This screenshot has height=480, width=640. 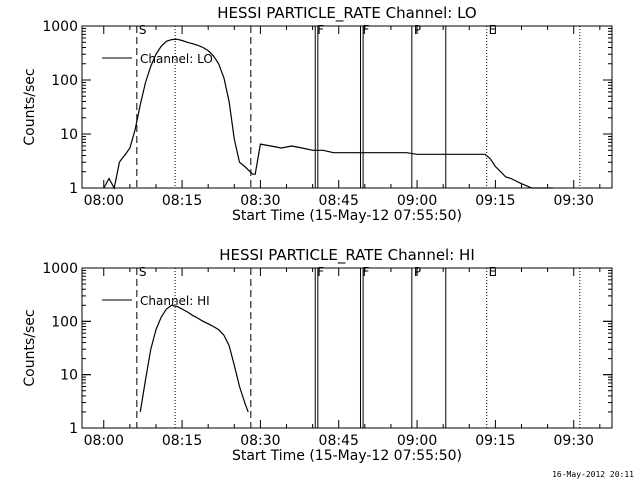 What do you see at coordinates (346, 13) in the screenshot?
I see `chart-title: HESSI PARTICLE_RATE Channel: LO` at bounding box center [346, 13].